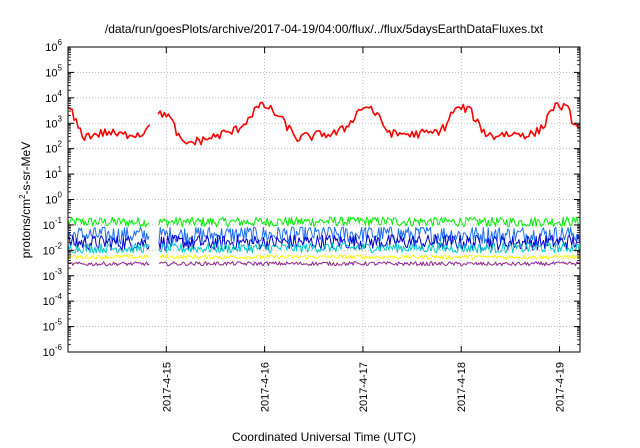  Describe the element at coordinates (462, 387) in the screenshot. I see `x-tick-label: 2017-4-18` at that location.